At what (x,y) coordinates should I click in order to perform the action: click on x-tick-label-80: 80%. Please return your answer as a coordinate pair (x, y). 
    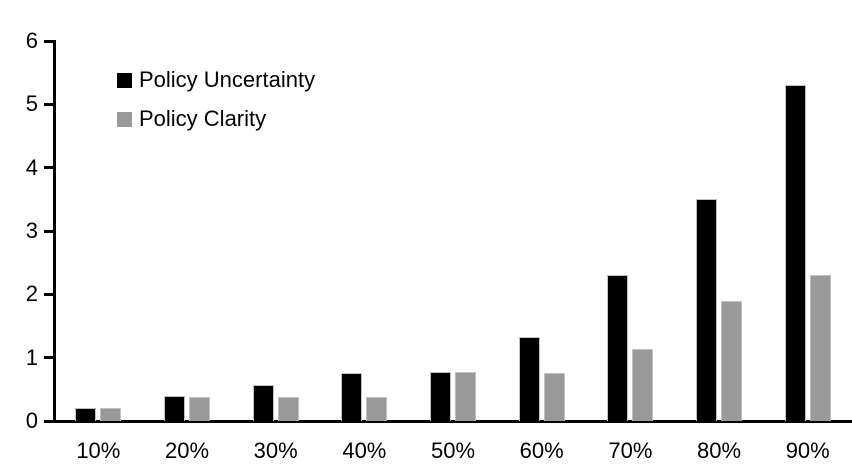
    Looking at the image, I should click on (719, 450).